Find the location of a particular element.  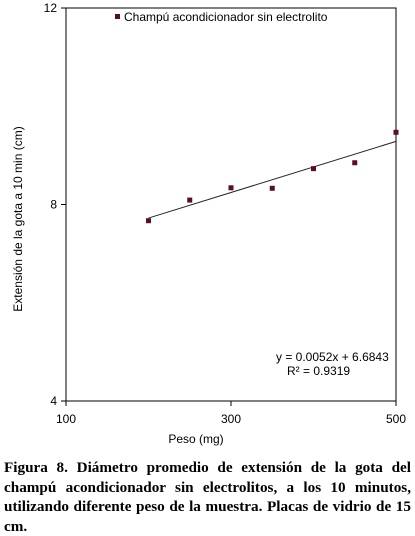

x-axis-title: Peso (mg) is located at coordinates (195, 439).